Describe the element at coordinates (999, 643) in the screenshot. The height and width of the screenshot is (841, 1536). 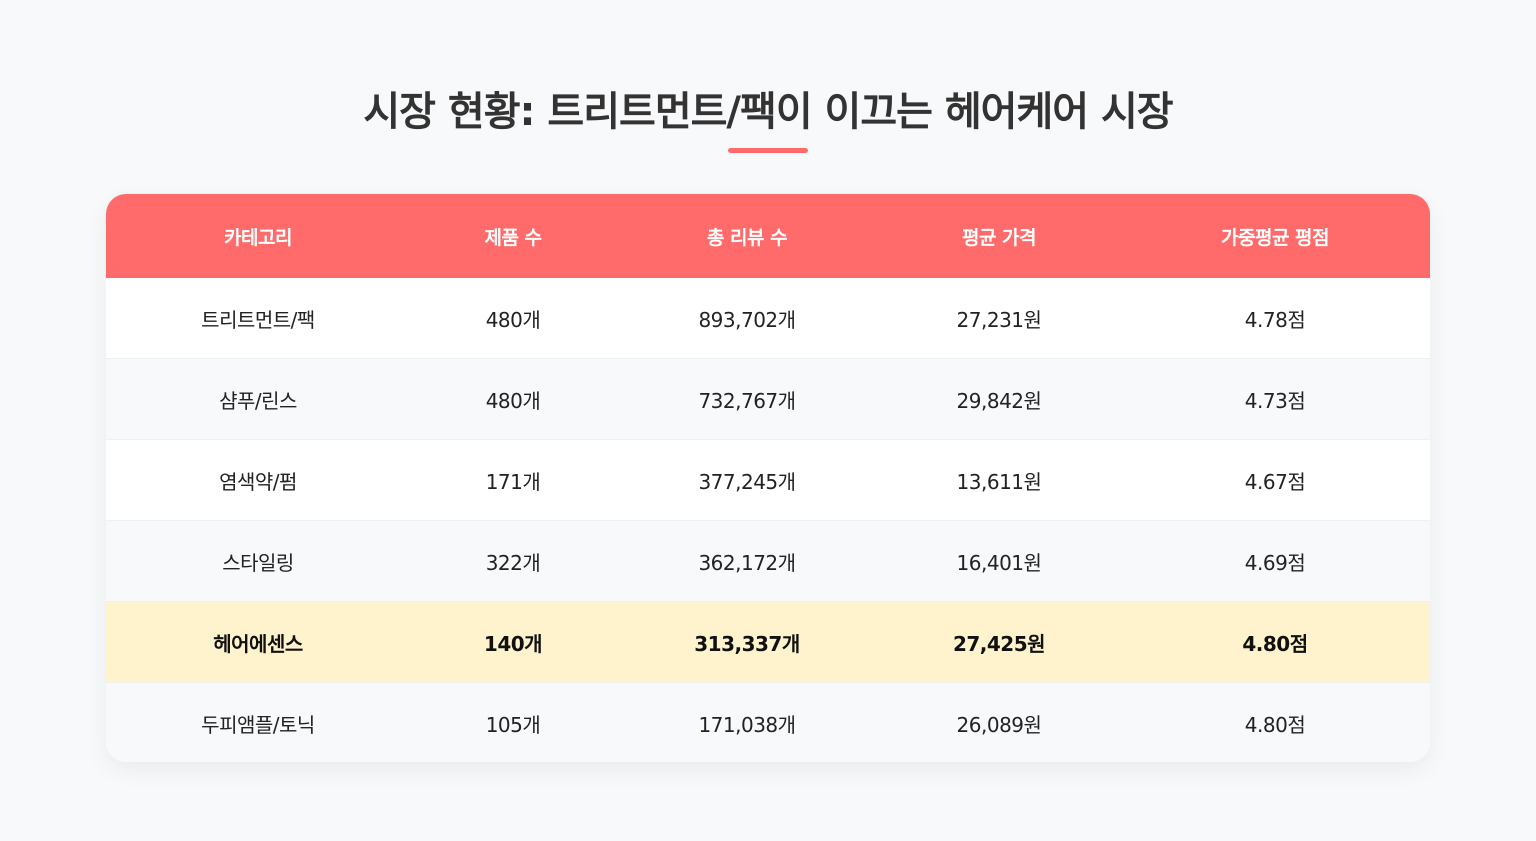
I see `cell-average-price: 27,425원` at that location.